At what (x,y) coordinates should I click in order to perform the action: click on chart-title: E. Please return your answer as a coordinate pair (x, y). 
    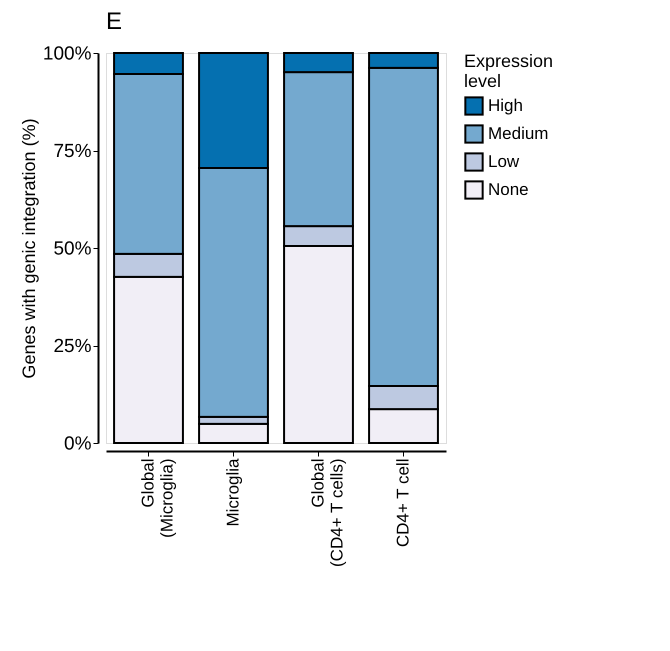
    Looking at the image, I should click on (114, 21).